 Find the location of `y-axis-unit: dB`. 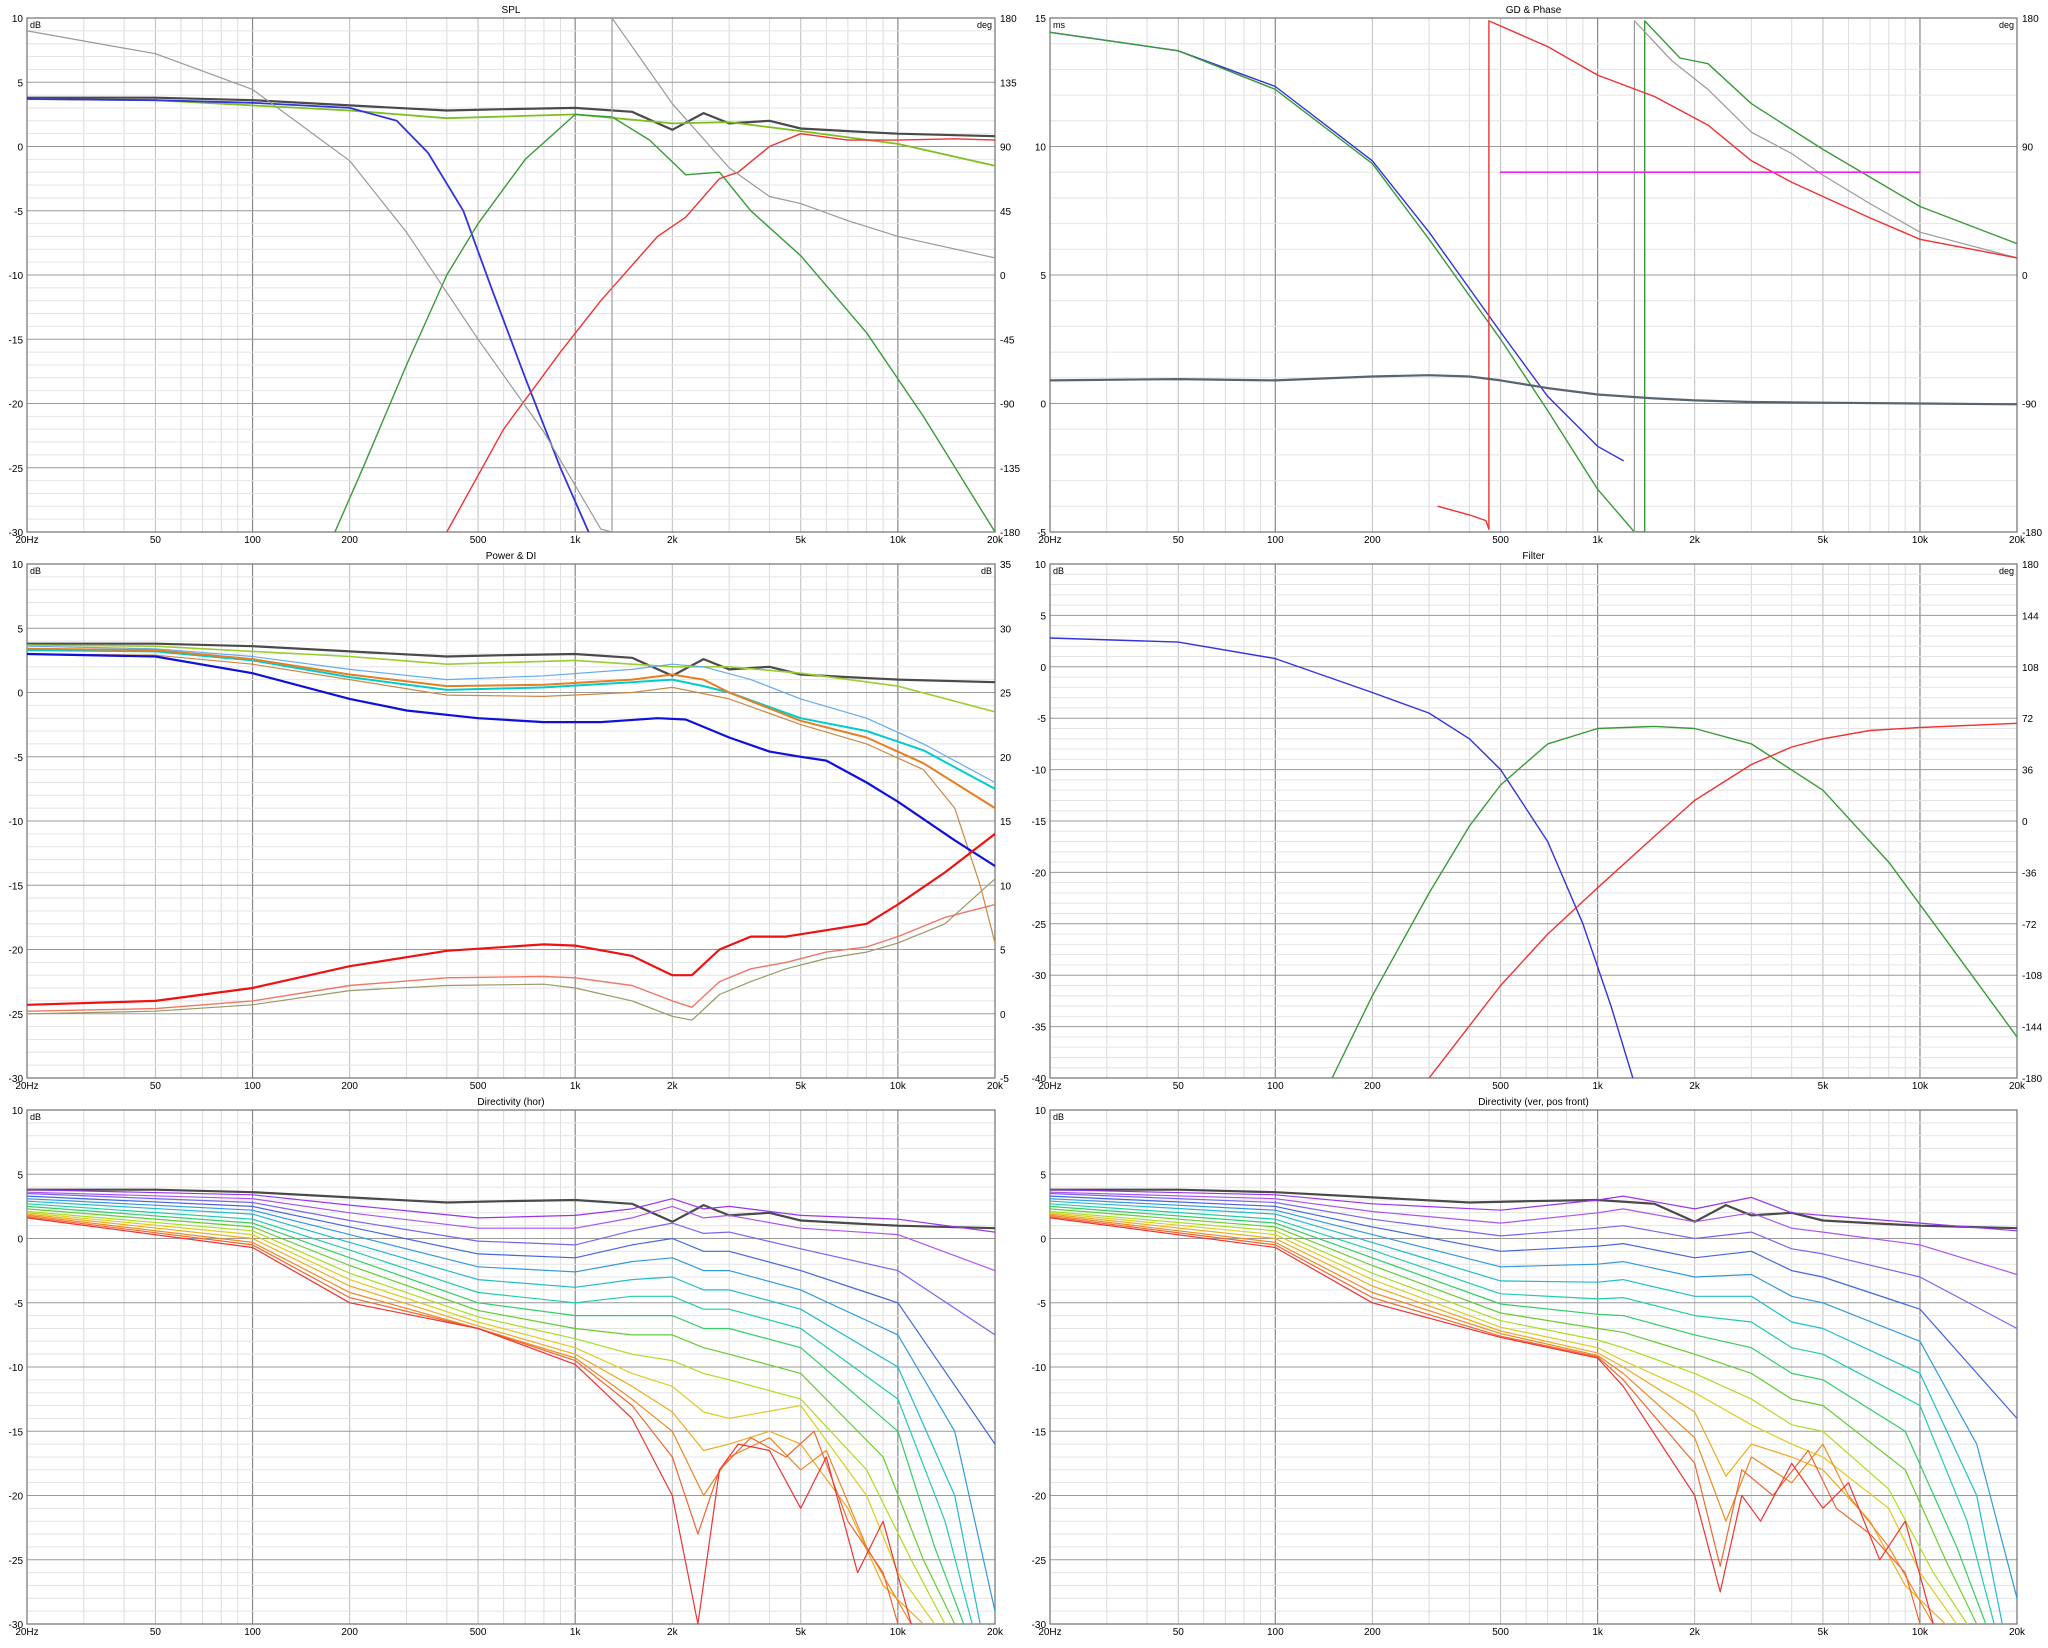

y-axis-unit: dB is located at coordinates (1058, 1117).